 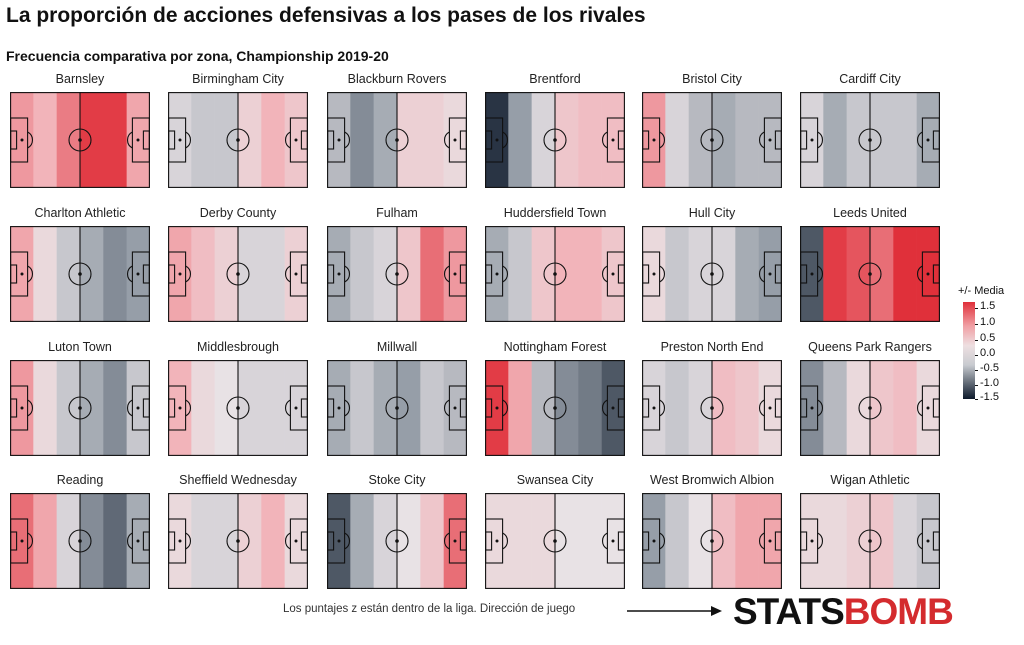 What do you see at coordinates (712, 79) in the screenshot?
I see `team-name: Bristol City` at bounding box center [712, 79].